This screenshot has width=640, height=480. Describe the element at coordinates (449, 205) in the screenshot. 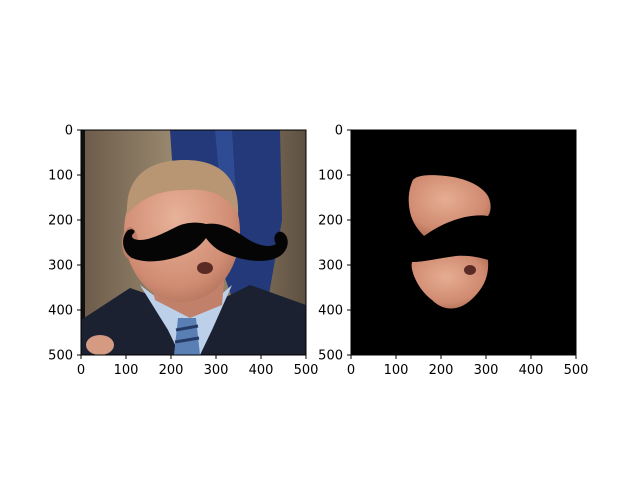

I see `mask-forehead` at that location.